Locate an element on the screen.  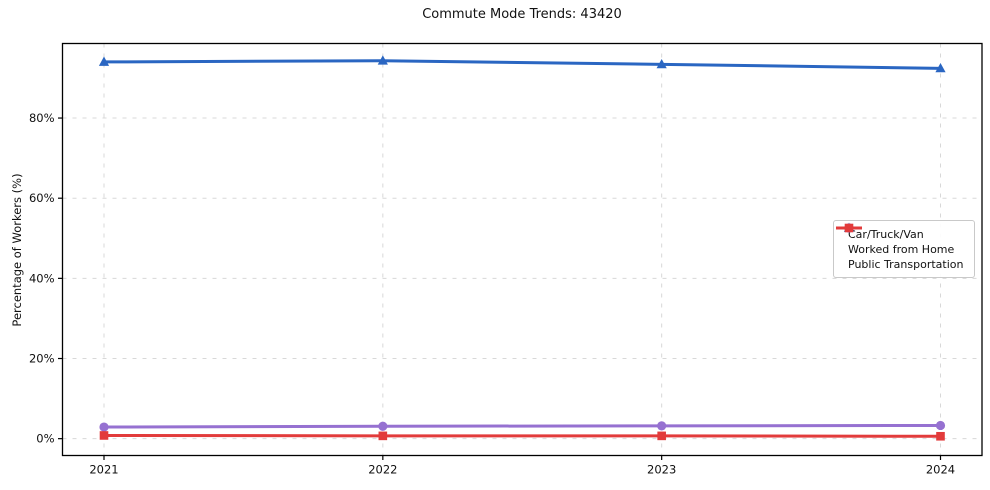
series-car-truck-van is located at coordinates (522, 64).